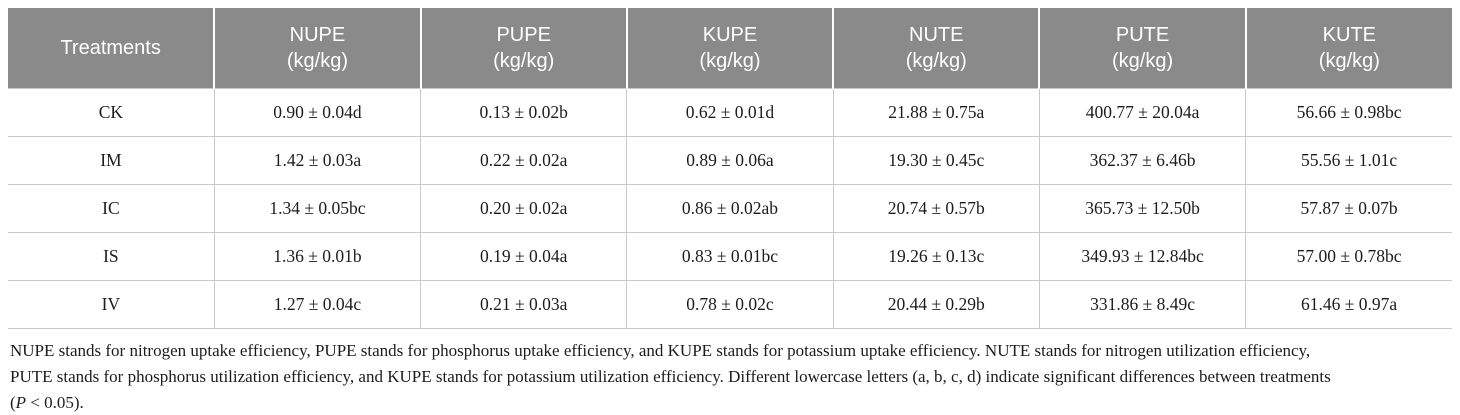 This screenshot has height=415, width=1460. What do you see at coordinates (318, 208) in the screenshot?
I see `table-cell: 1.34 ± 0.05bc` at bounding box center [318, 208].